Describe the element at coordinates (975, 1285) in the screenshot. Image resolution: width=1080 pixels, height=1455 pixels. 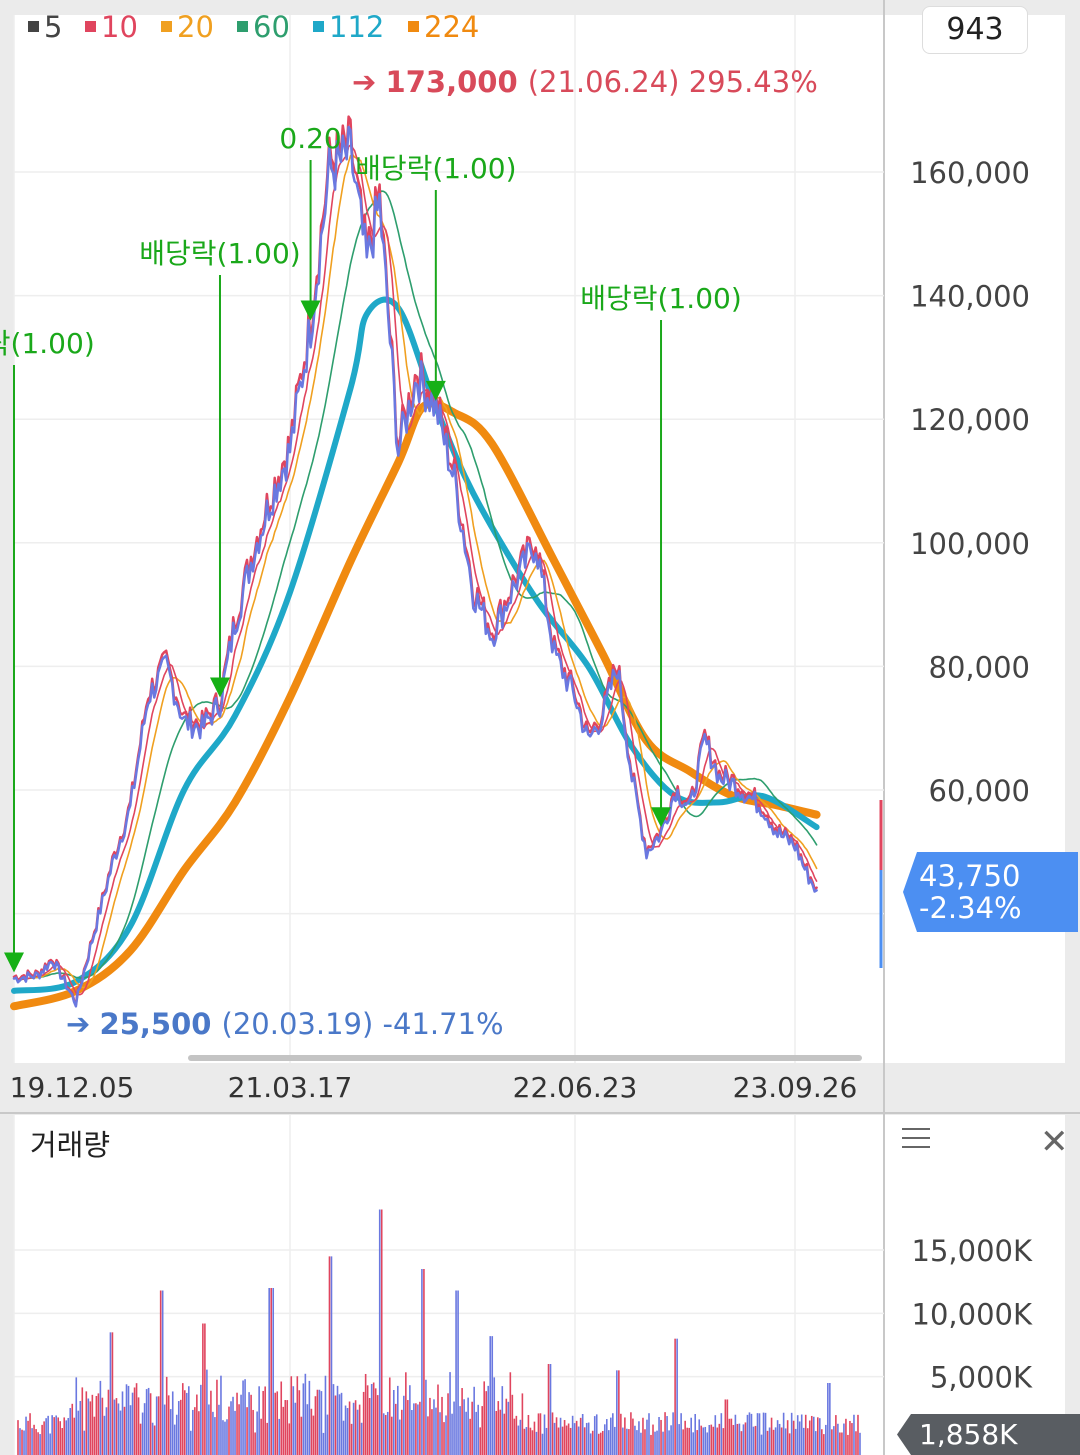
I see `volume-axis-background` at that location.